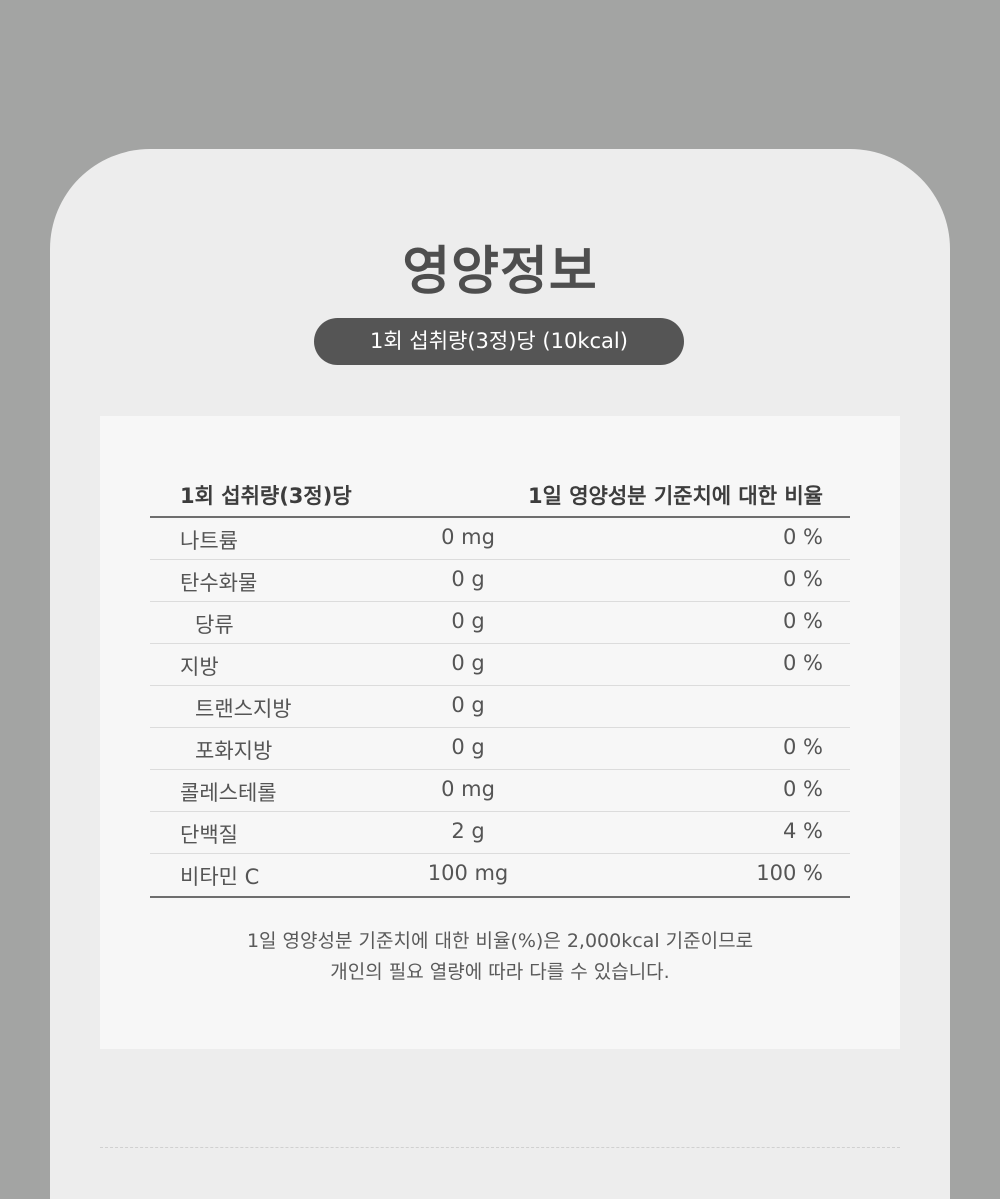 Image resolution: width=1000 pixels, height=1199 pixels. What do you see at coordinates (228, 793) in the screenshot?
I see `nutrient-name: 콜레스테롤` at bounding box center [228, 793].